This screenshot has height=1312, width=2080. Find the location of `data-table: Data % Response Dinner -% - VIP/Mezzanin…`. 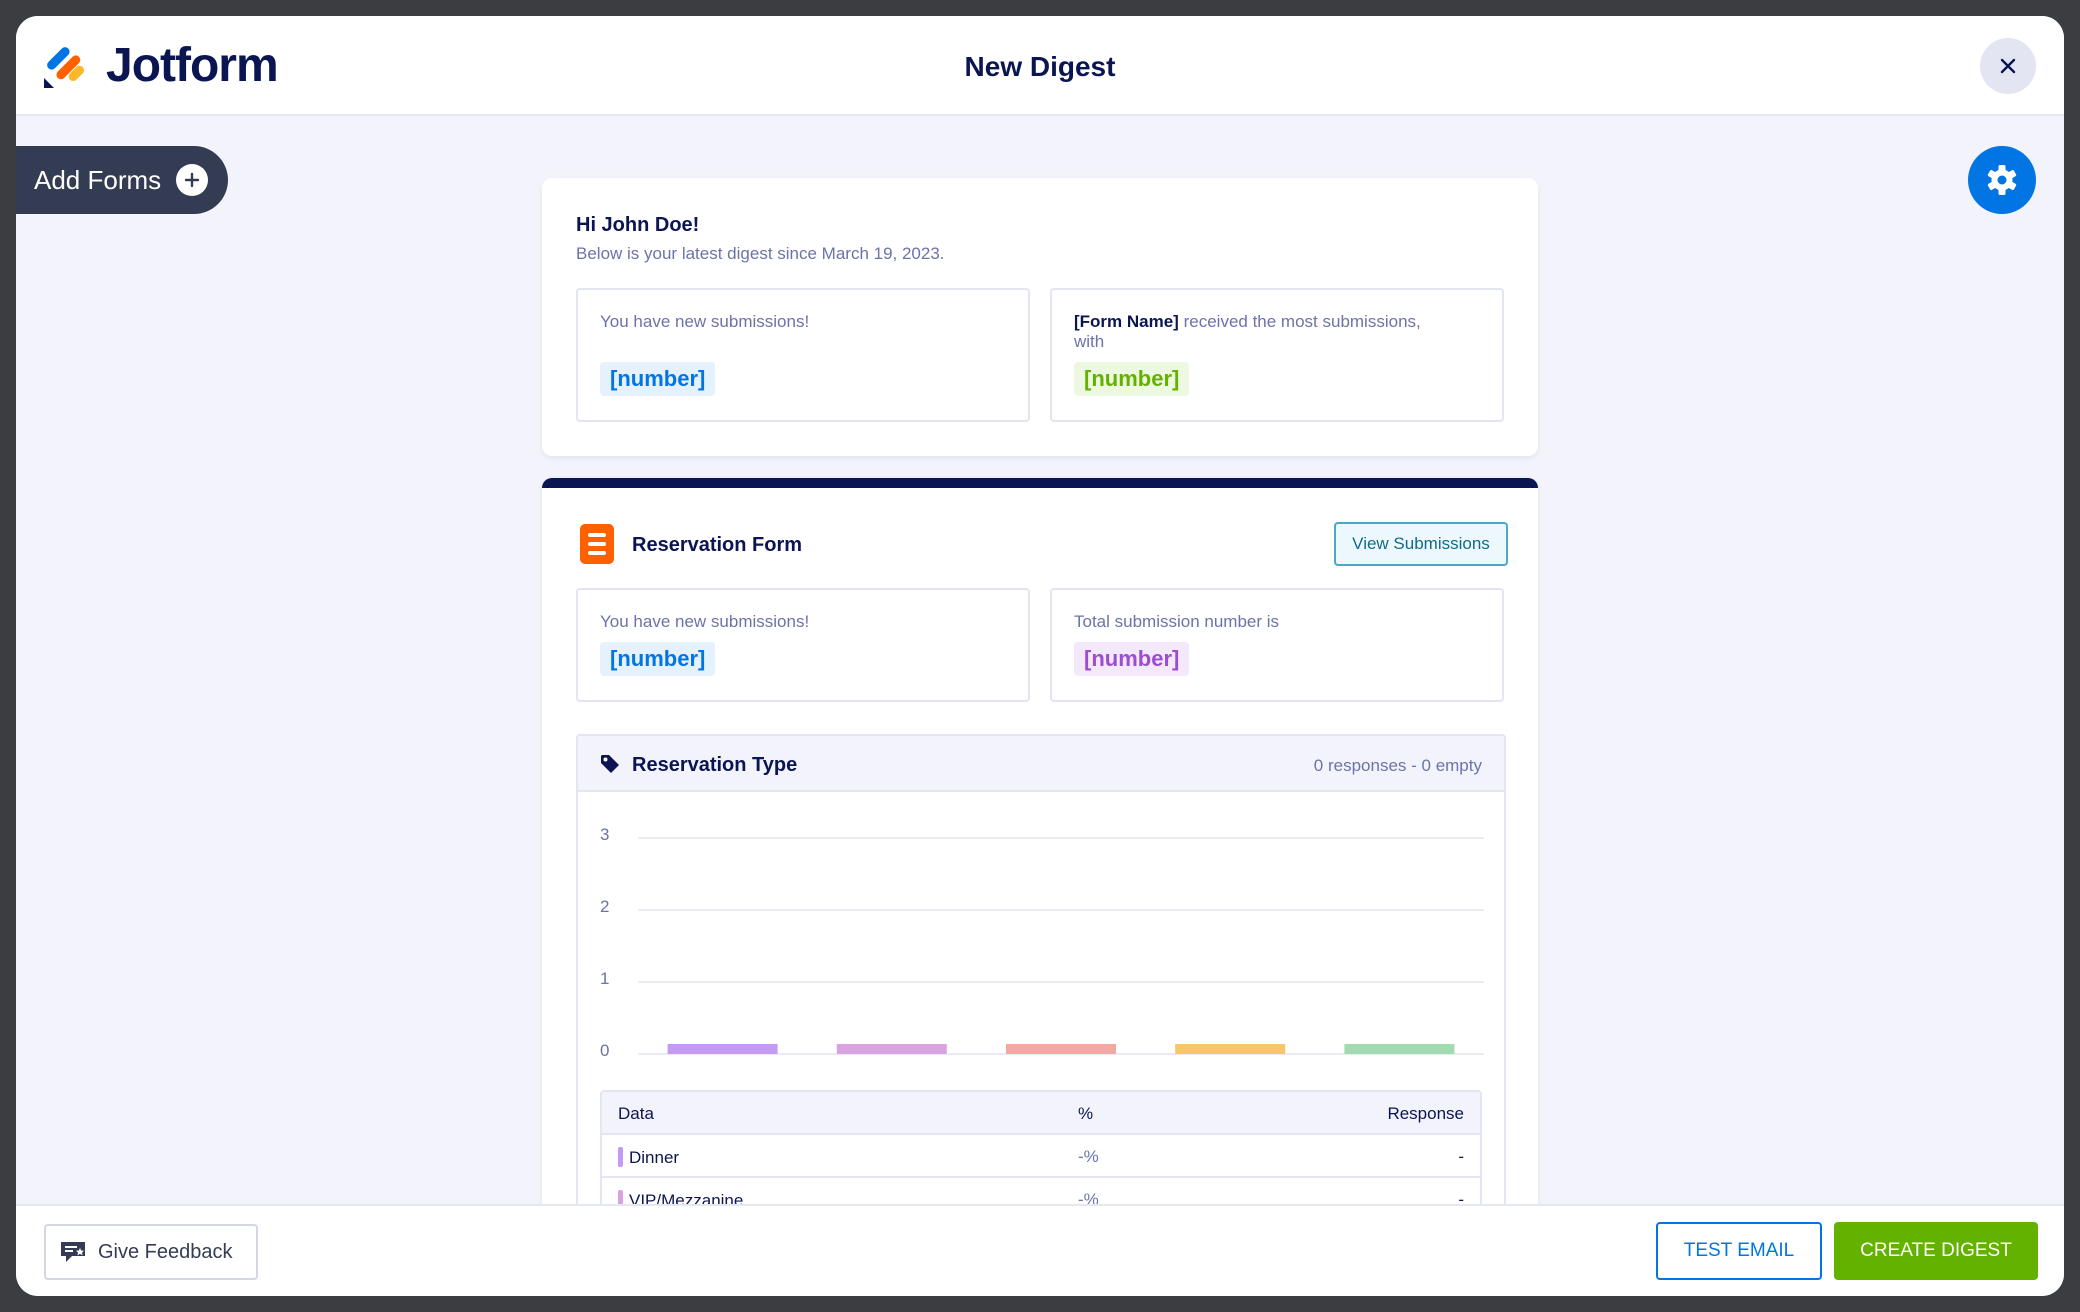

data-table: Data % Response Dinner -% - VIP/Mezzanin… is located at coordinates (1041, 1147).